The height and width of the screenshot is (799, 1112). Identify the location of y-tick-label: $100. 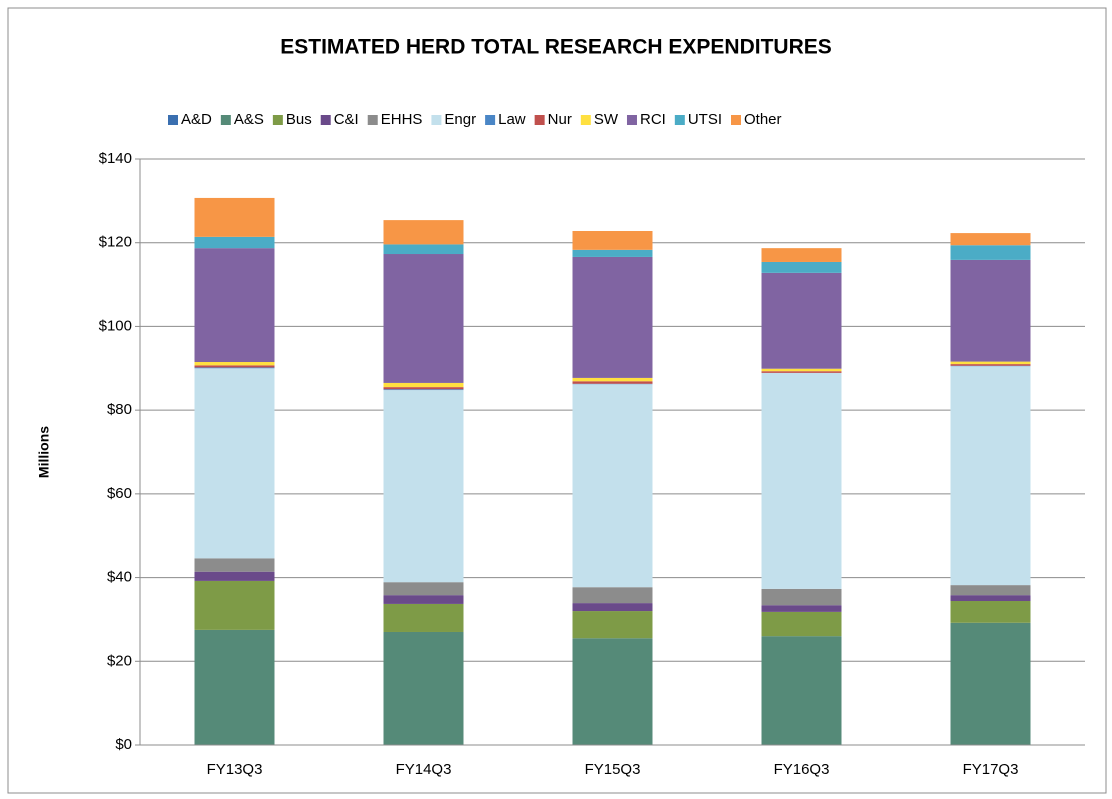
(115, 325).